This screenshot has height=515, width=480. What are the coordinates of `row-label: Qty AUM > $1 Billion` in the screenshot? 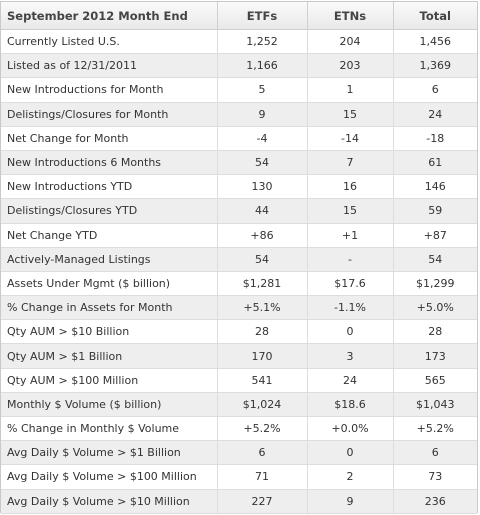 It's located at (109, 356).